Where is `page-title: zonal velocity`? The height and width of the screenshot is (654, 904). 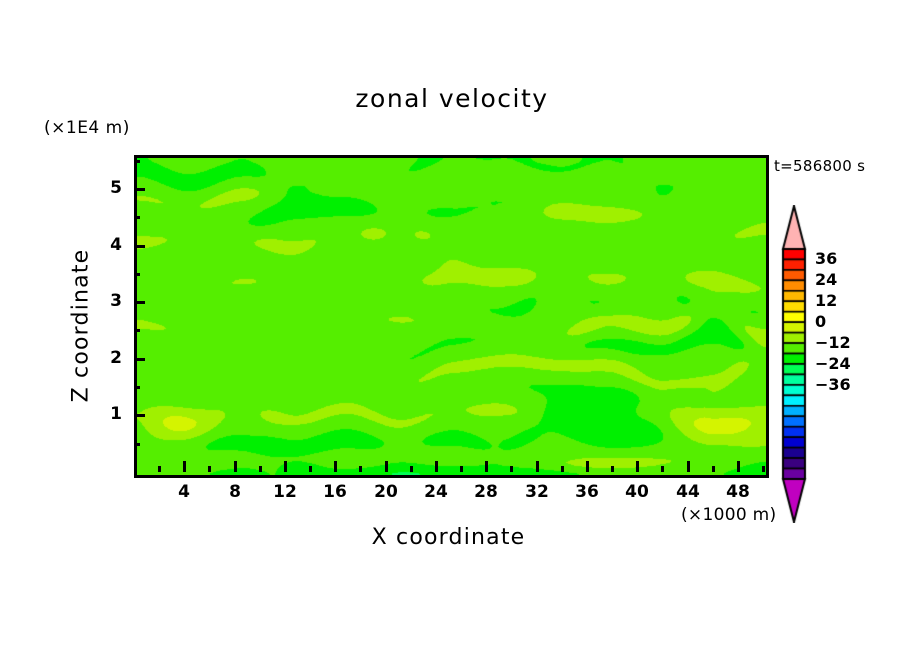
page-title: zonal velocity is located at coordinates (452, 98).